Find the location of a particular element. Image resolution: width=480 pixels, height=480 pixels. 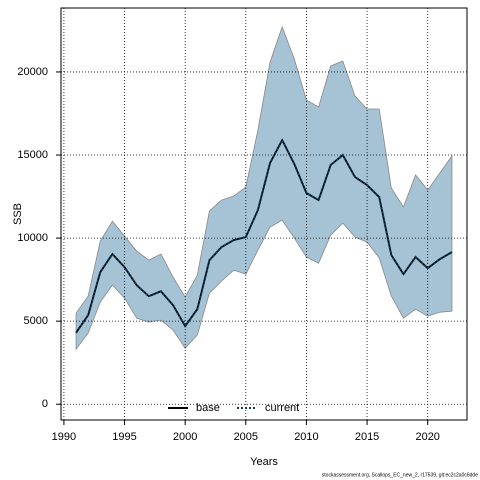

x-tick-label: 1990 is located at coordinates (64, 437).